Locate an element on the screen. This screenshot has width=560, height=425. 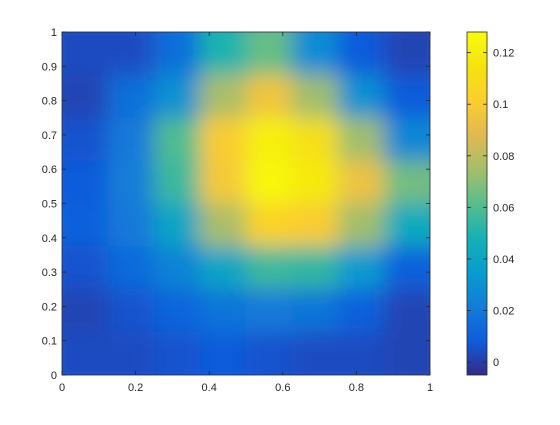
colorbar-gradient is located at coordinates (477, 203).